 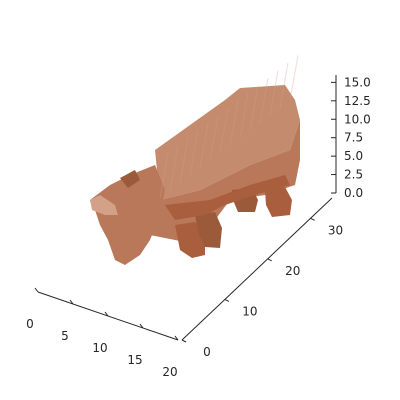 What do you see at coordinates (357, 119) in the screenshot?
I see `z-tick-label: 10.0` at bounding box center [357, 119].